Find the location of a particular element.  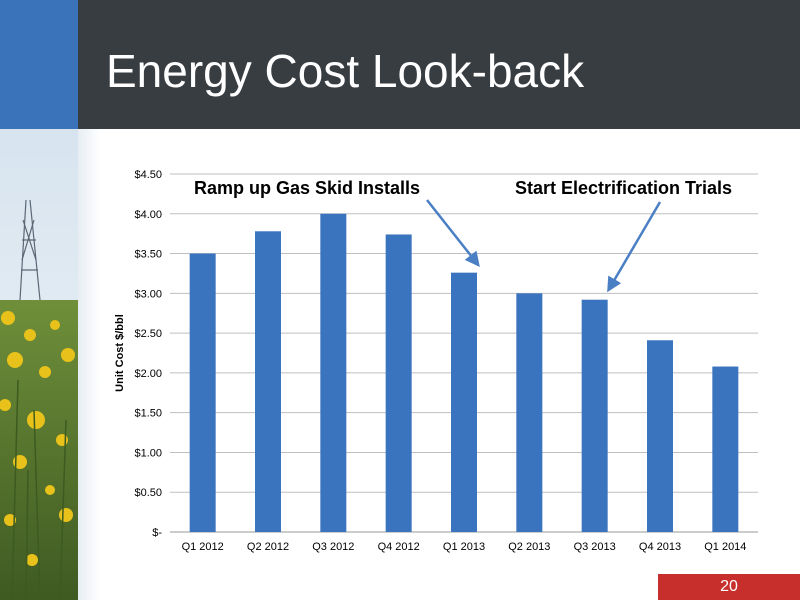

y-axis-title: Unit Cost $/bbl is located at coordinates (120, 353).